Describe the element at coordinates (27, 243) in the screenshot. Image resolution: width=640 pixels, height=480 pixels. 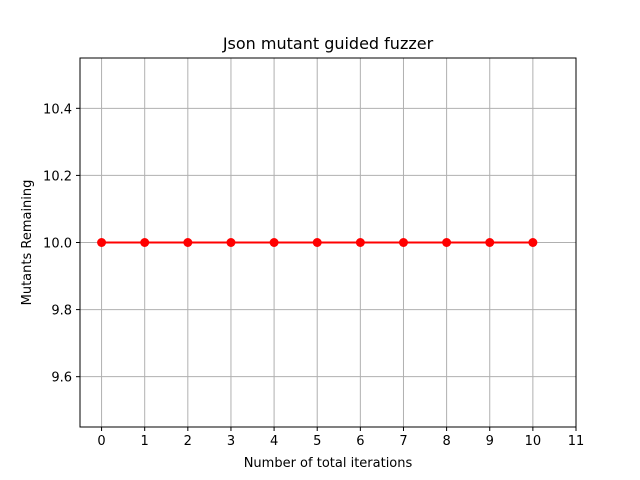
I see `y-axis-label: Mutants Remaining` at that location.